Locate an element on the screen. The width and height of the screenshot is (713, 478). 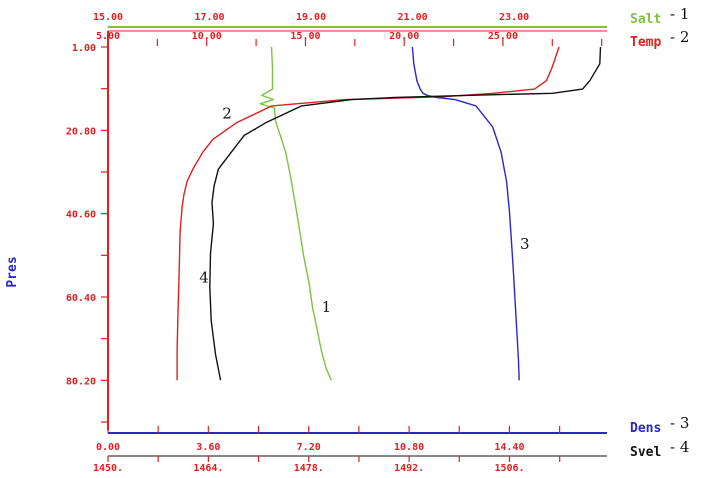
pres-tick-label: 20.80 is located at coordinates (81, 131).